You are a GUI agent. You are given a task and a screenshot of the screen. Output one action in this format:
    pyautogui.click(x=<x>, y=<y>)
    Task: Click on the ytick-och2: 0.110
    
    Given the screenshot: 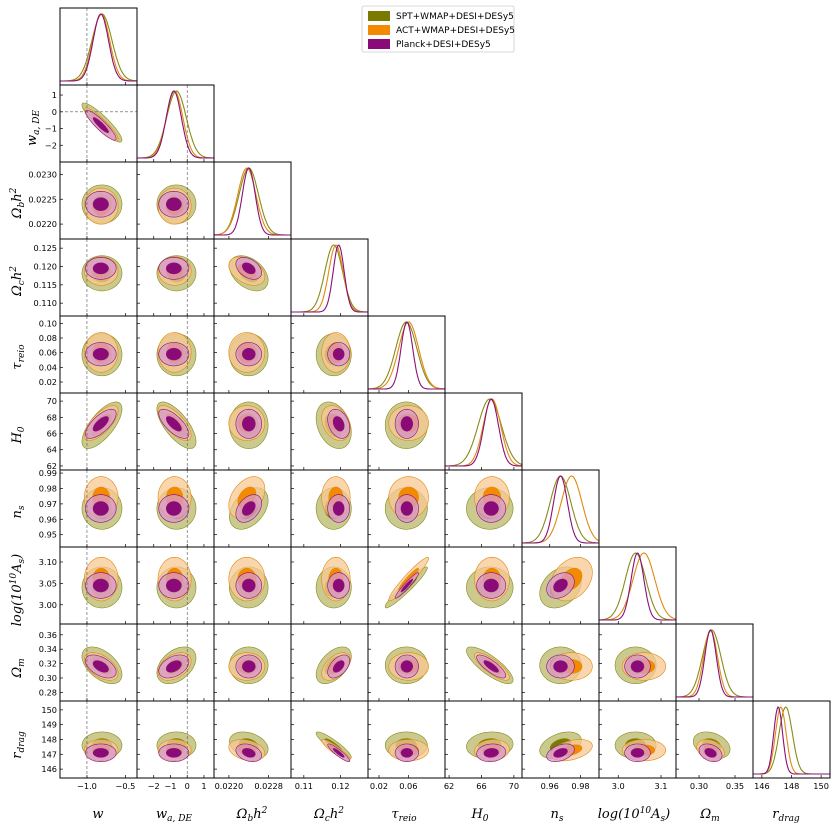 What is the action you would take?
    pyautogui.click(x=45, y=303)
    